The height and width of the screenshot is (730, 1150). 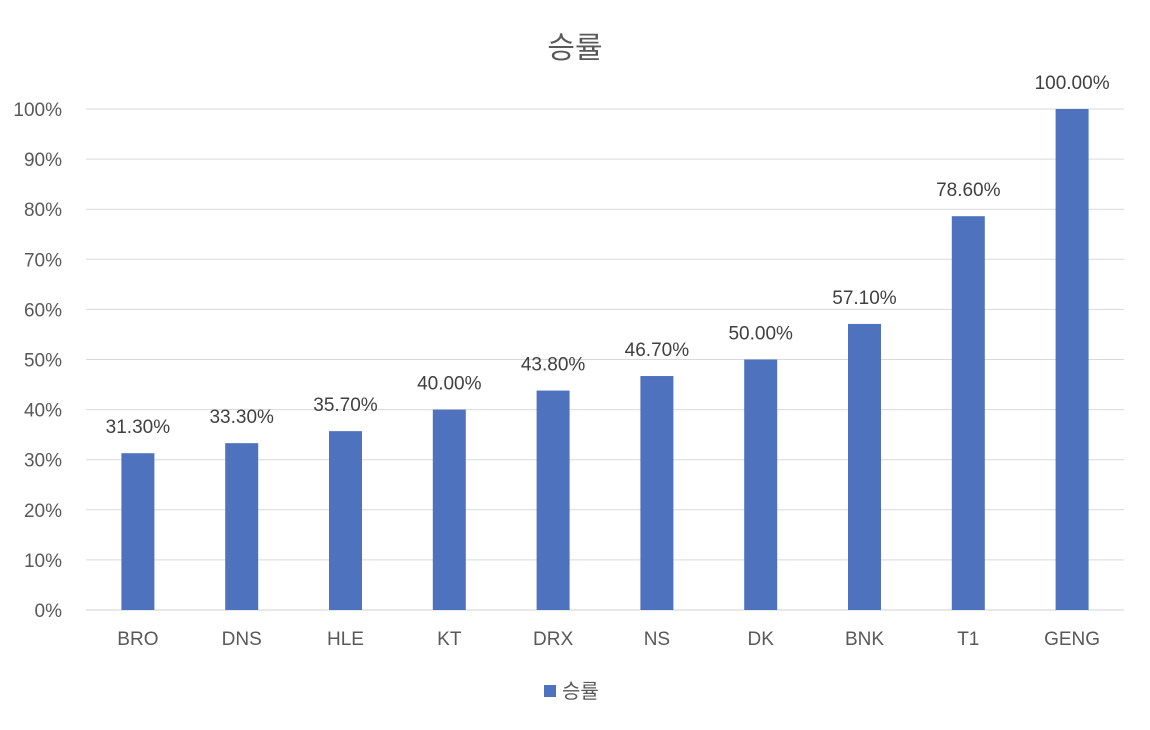 What do you see at coordinates (345, 405) in the screenshot?
I see `data-label: 35.70%` at bounding box center [345, 405].